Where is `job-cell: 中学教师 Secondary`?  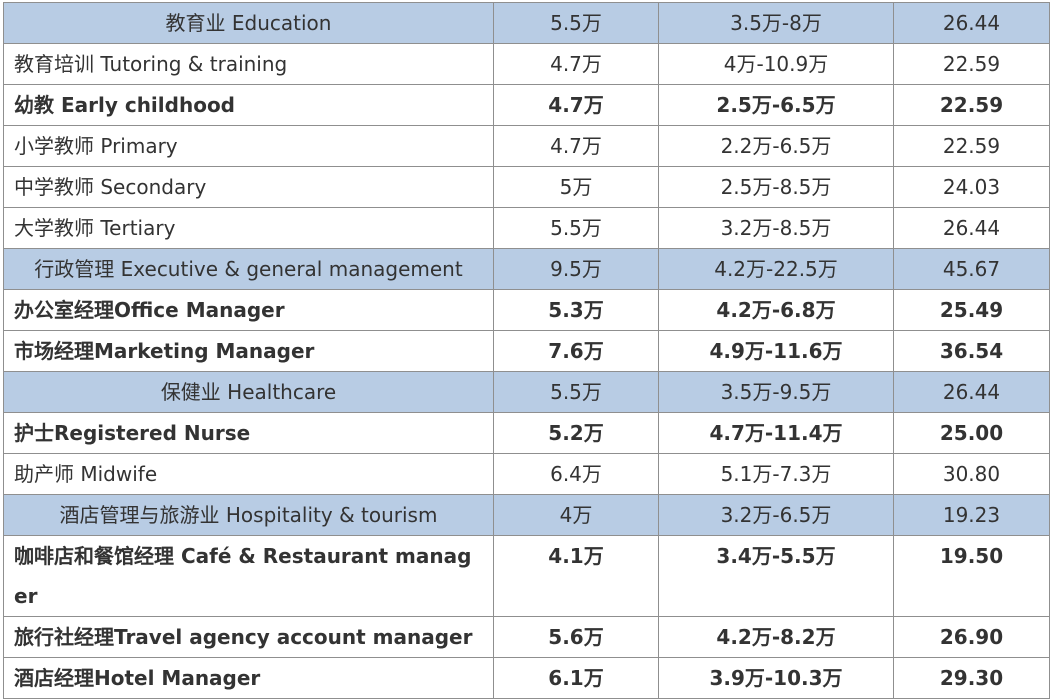 job-cell: 中学教师 Secondary is located at coordinates (248, 187).